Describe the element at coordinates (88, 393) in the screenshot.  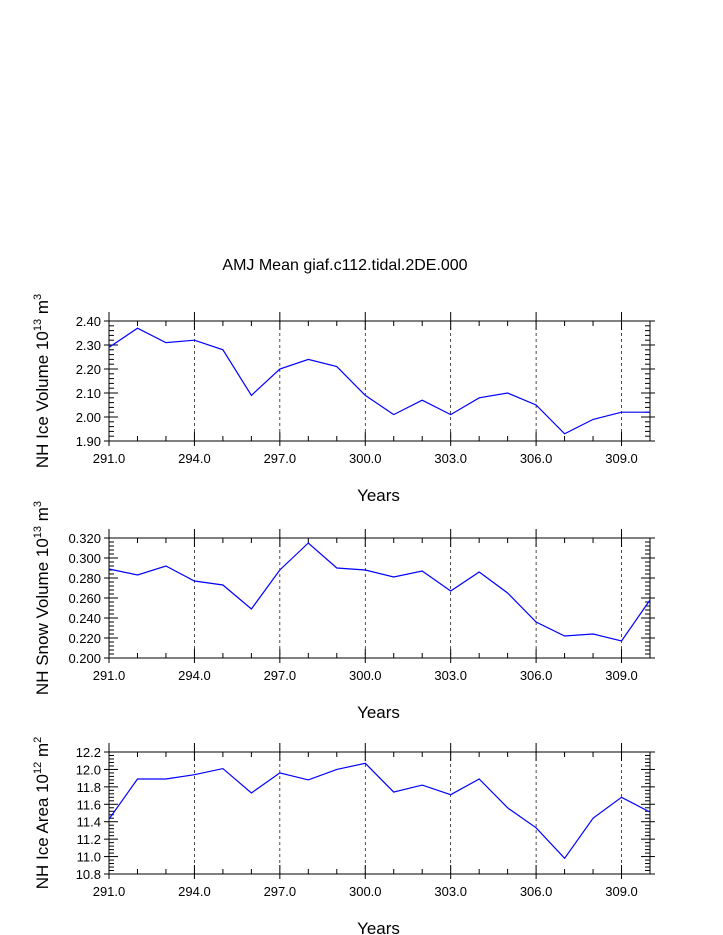
I see `y-tick-label: 2.10` at that location.